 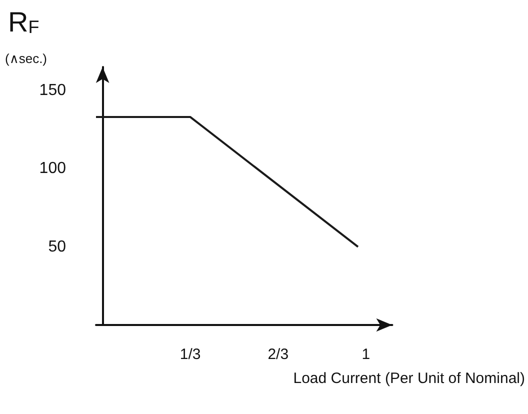 I want to click on y-tick-label: 150, so click(x=52, y=90).